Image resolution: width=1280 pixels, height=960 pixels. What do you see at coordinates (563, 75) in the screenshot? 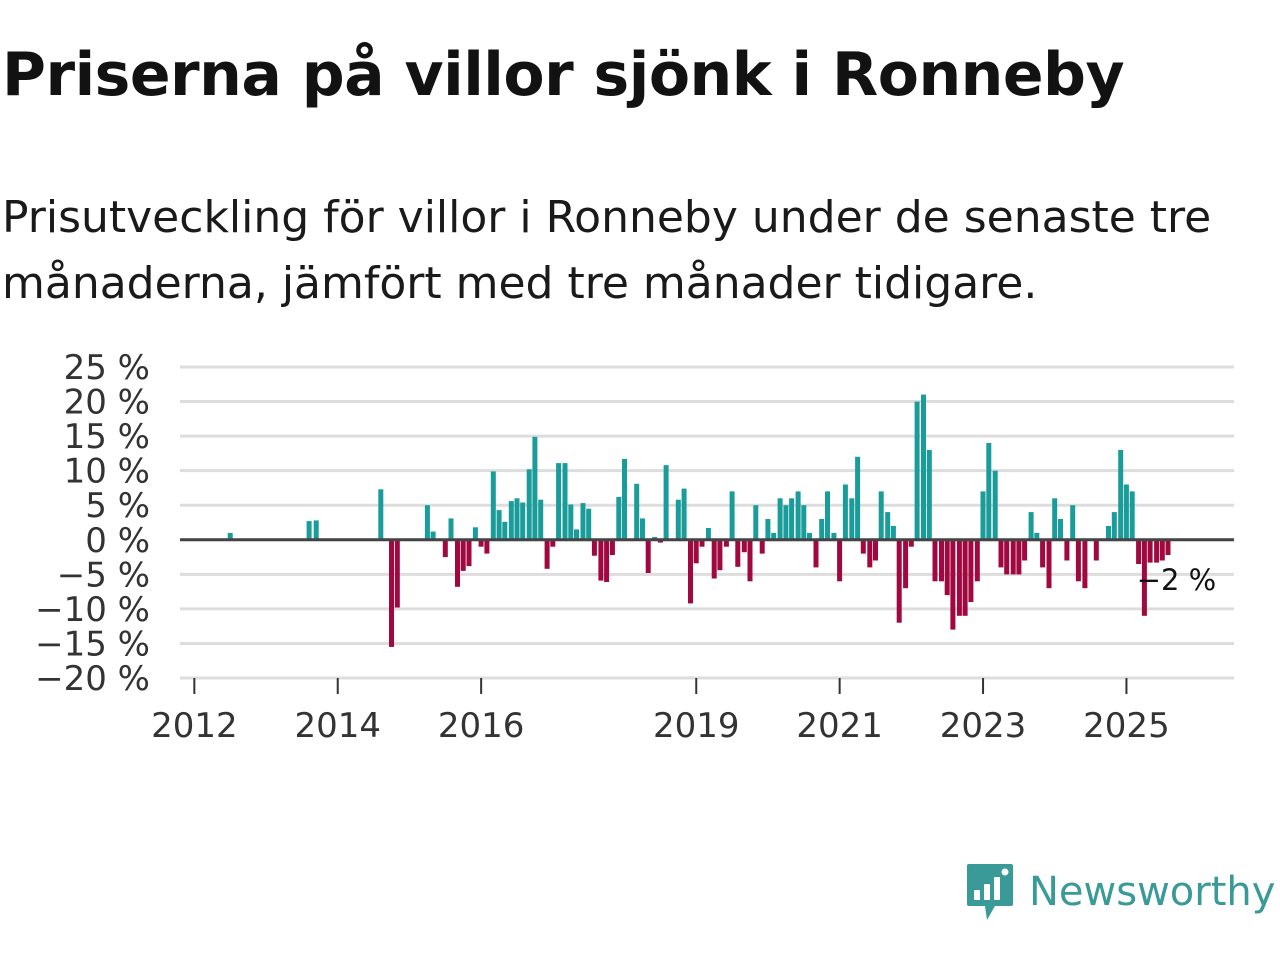
I see `page-title: Priserna på villor sjönk i Ronneby` at bounding box center [563, 75].